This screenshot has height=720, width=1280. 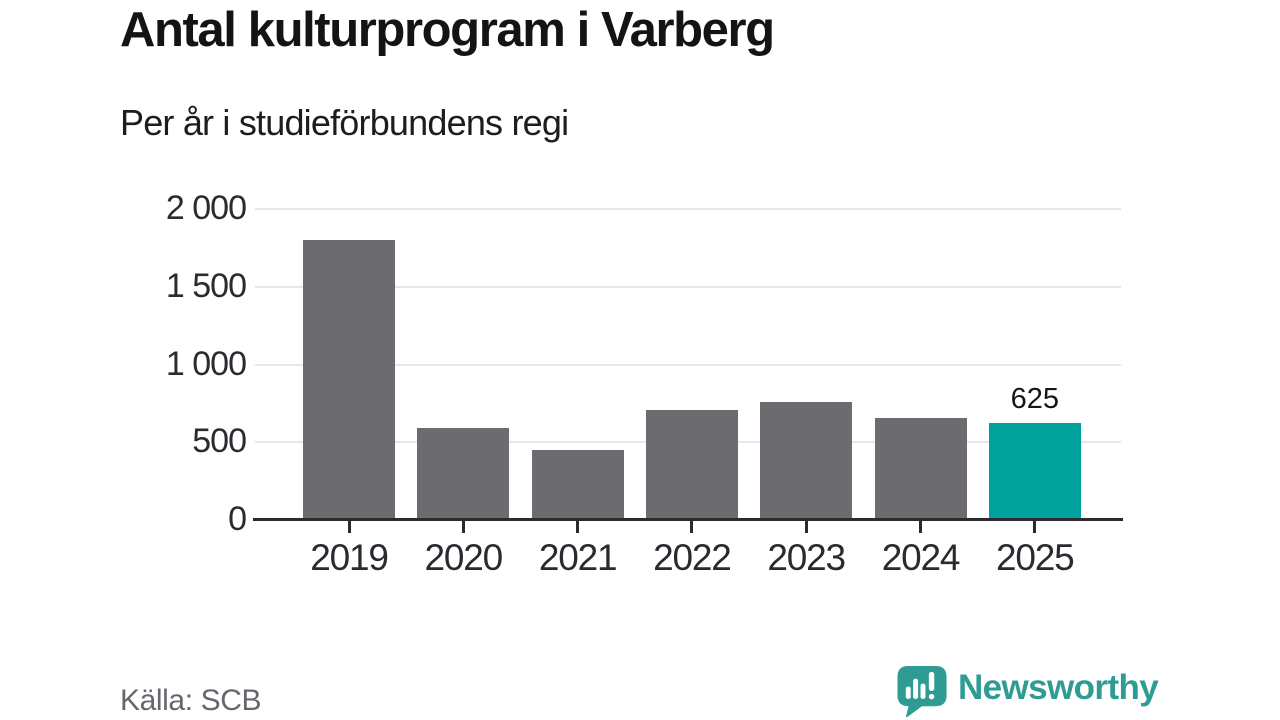 What do you see at coordinates (578, 527) in the screenshot?
I see `x-axis-tick-2021` at bounding box center [578, 527].